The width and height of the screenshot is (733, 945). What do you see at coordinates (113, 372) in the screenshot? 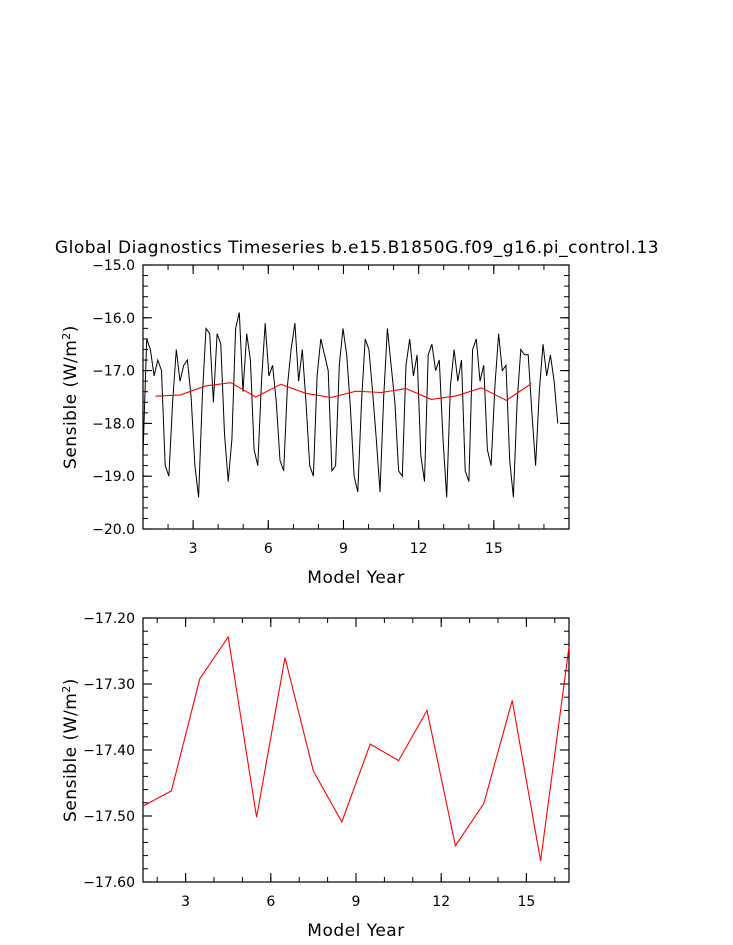
I see `y-tick-label: −17.0` at bounding box center [113, 372].